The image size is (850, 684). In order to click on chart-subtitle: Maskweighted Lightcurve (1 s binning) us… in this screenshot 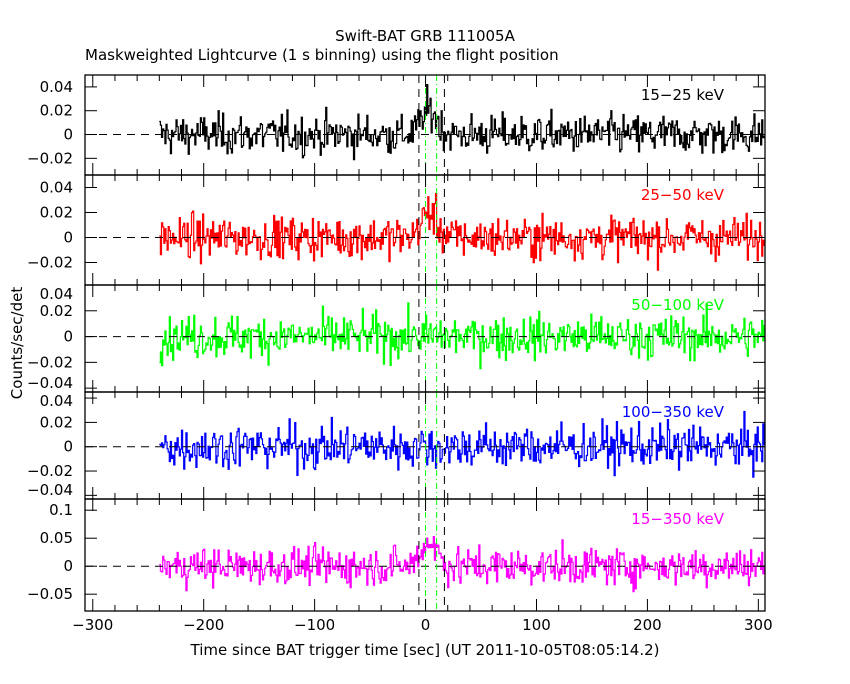, I will do `click(322, 55)`.